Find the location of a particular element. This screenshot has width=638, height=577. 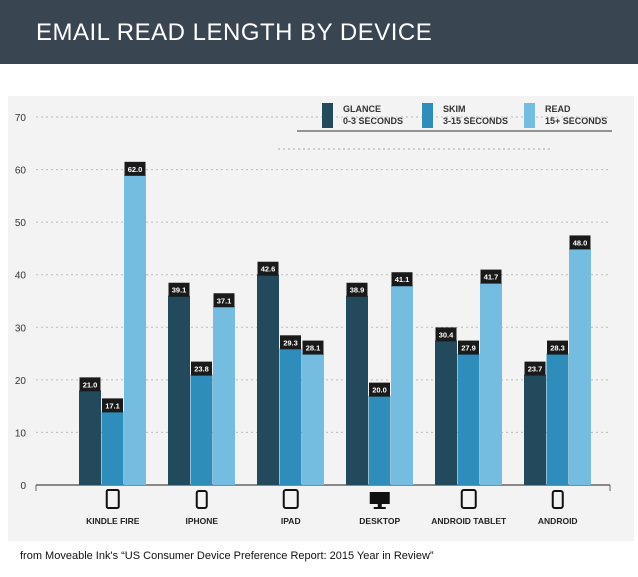

data-label: 42.6 is located at coordinates (268, 269).